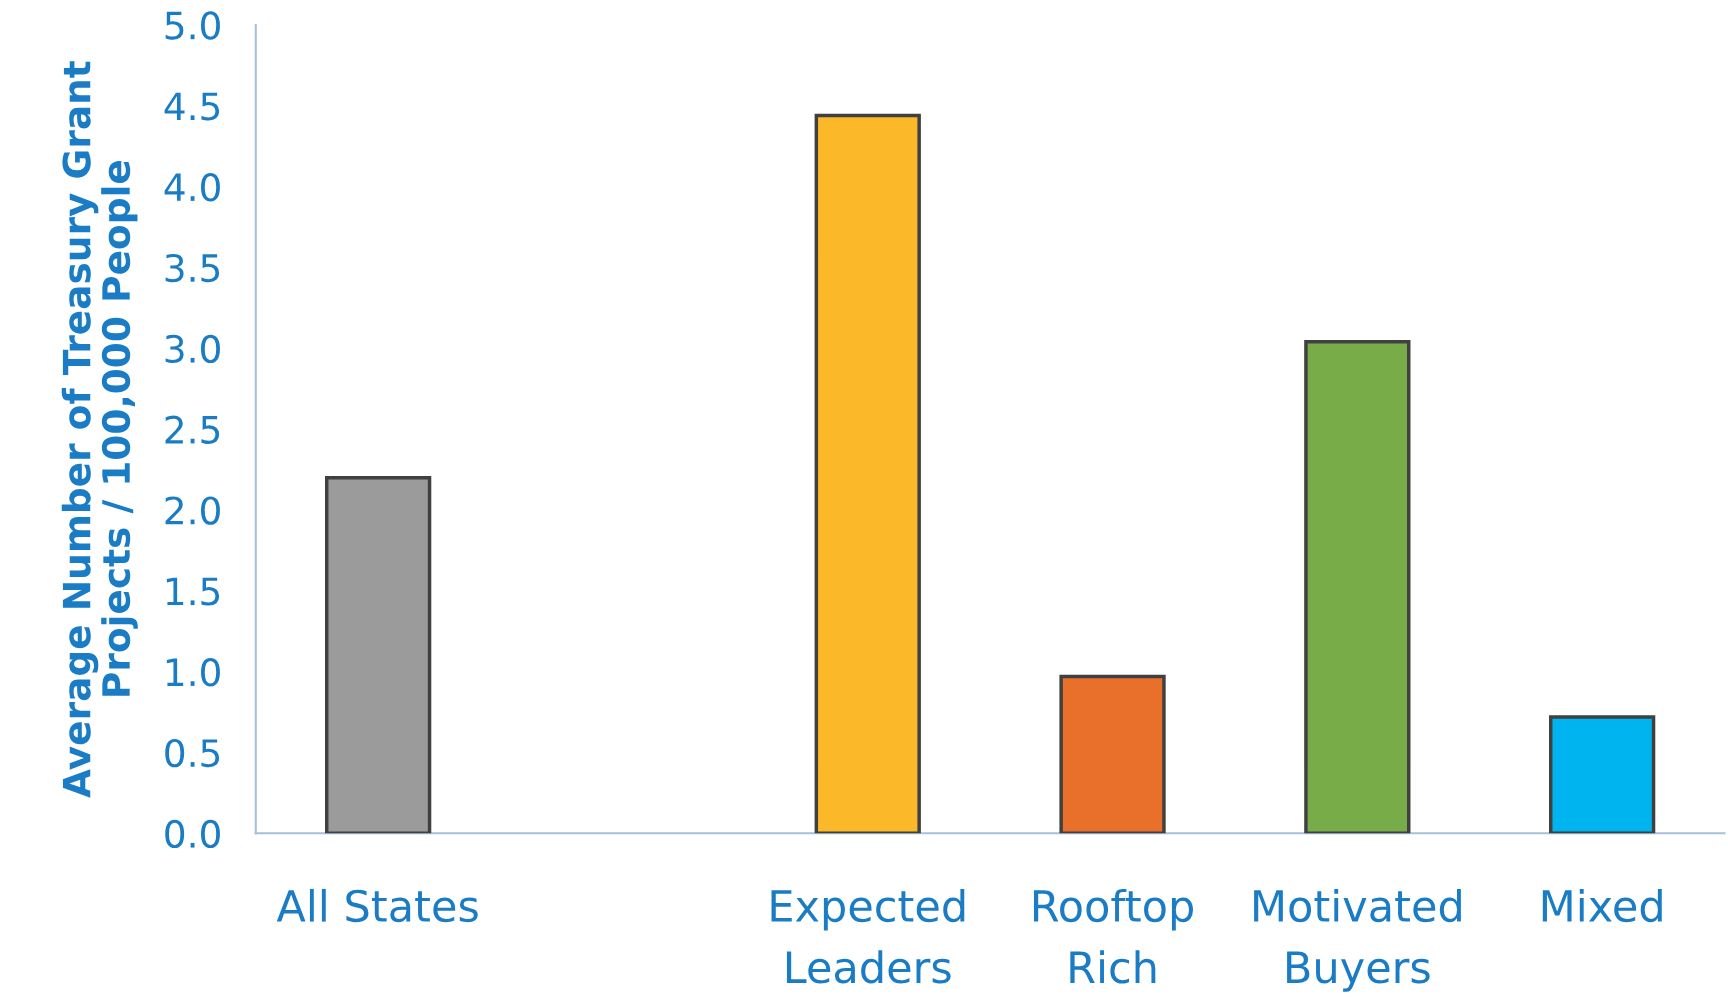 The height and width of the screenshot is (998, 1728). Describe the element at coordinates (99, 429) in the screenshot. I see `y-axis-title: Average Number of Treasury Grant Projects / 100,000 People` at that location.